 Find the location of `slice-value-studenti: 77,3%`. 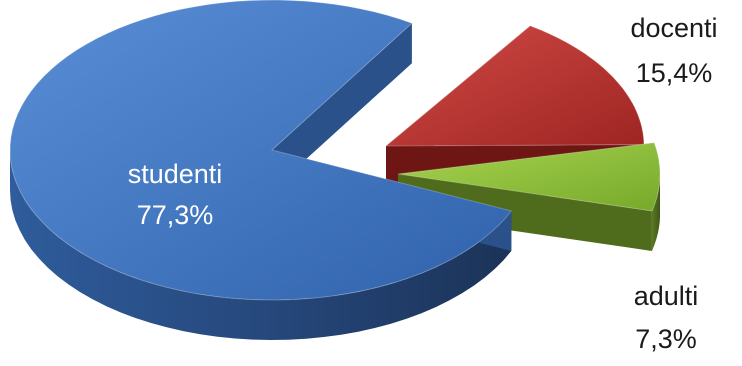

slice-value-studenti: 77,3% is located at coordinates (175, 215).